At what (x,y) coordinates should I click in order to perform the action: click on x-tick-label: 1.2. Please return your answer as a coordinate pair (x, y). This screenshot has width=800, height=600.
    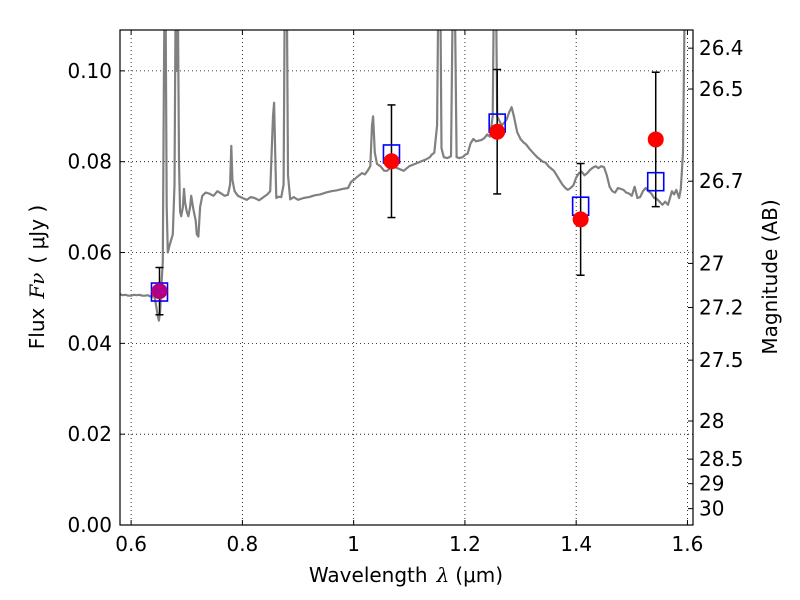
    Looking at the image, I should click on (465, 544).